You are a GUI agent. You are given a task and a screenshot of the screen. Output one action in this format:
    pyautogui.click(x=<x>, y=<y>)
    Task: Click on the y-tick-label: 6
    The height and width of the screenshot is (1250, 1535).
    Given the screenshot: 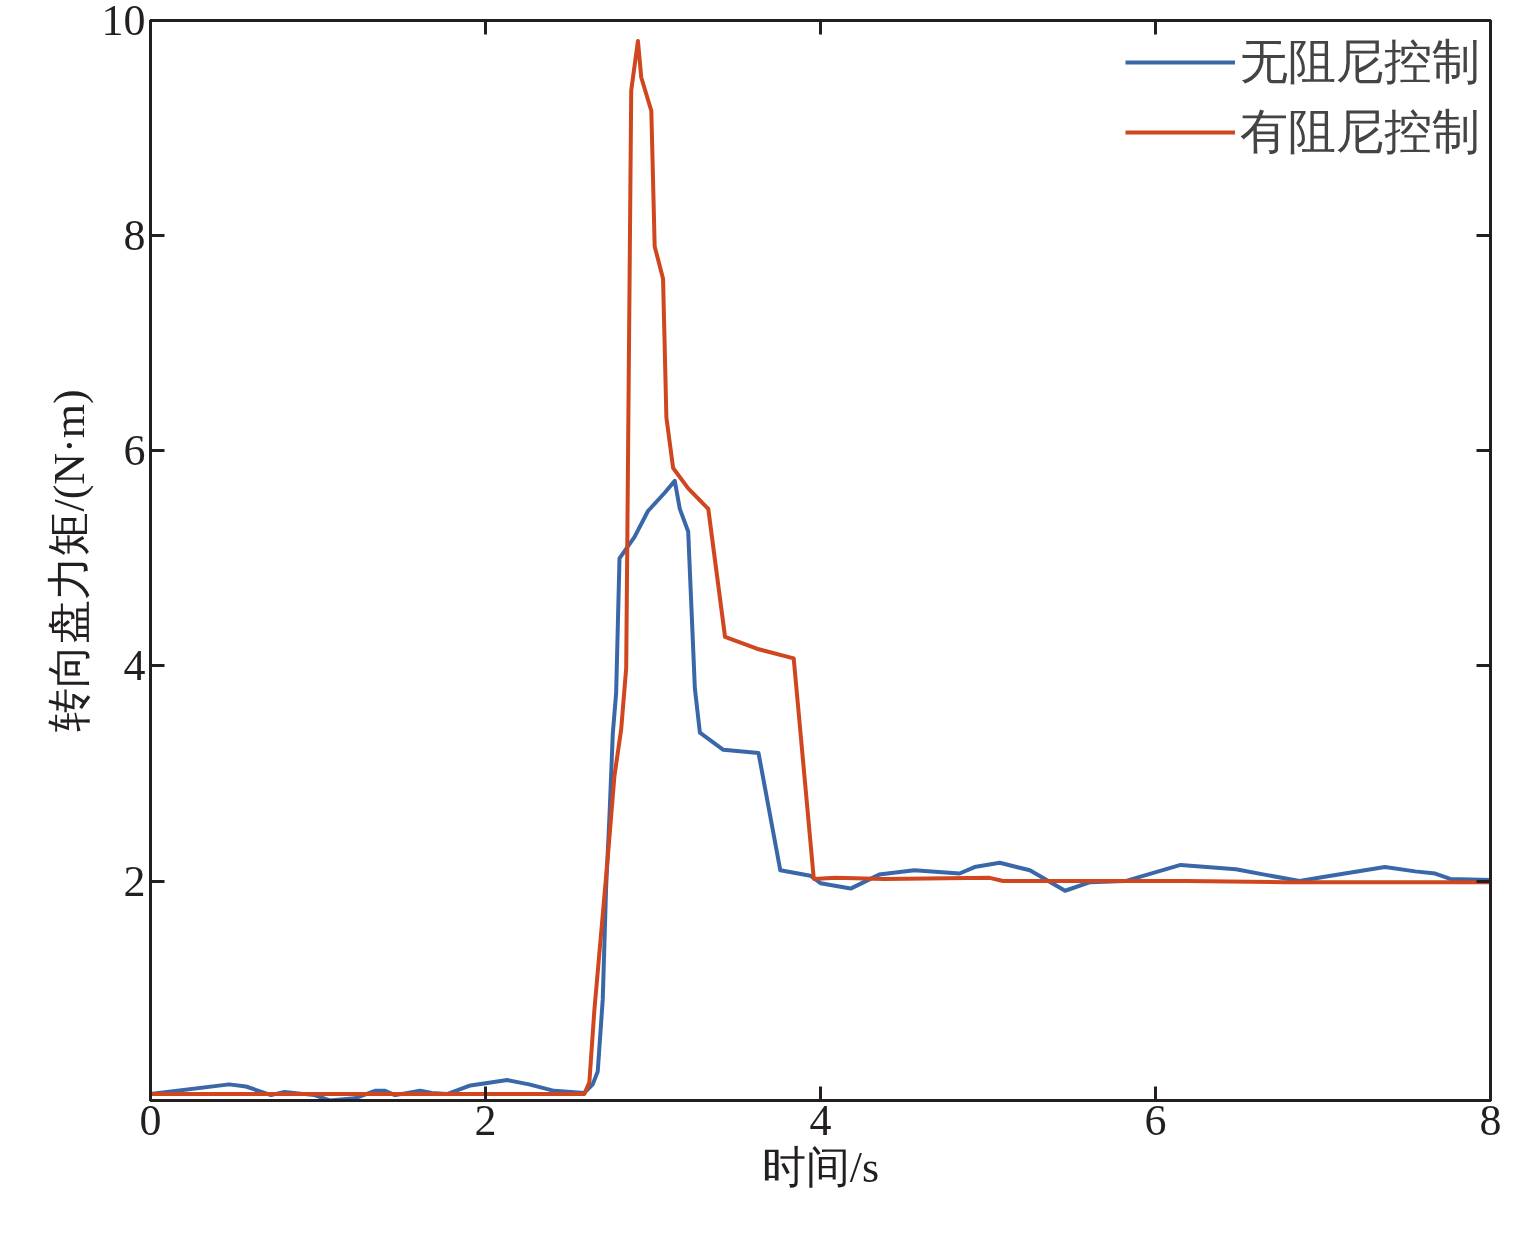 What is the action you would take?
    pyautogui.click(x=134, y=451)
    